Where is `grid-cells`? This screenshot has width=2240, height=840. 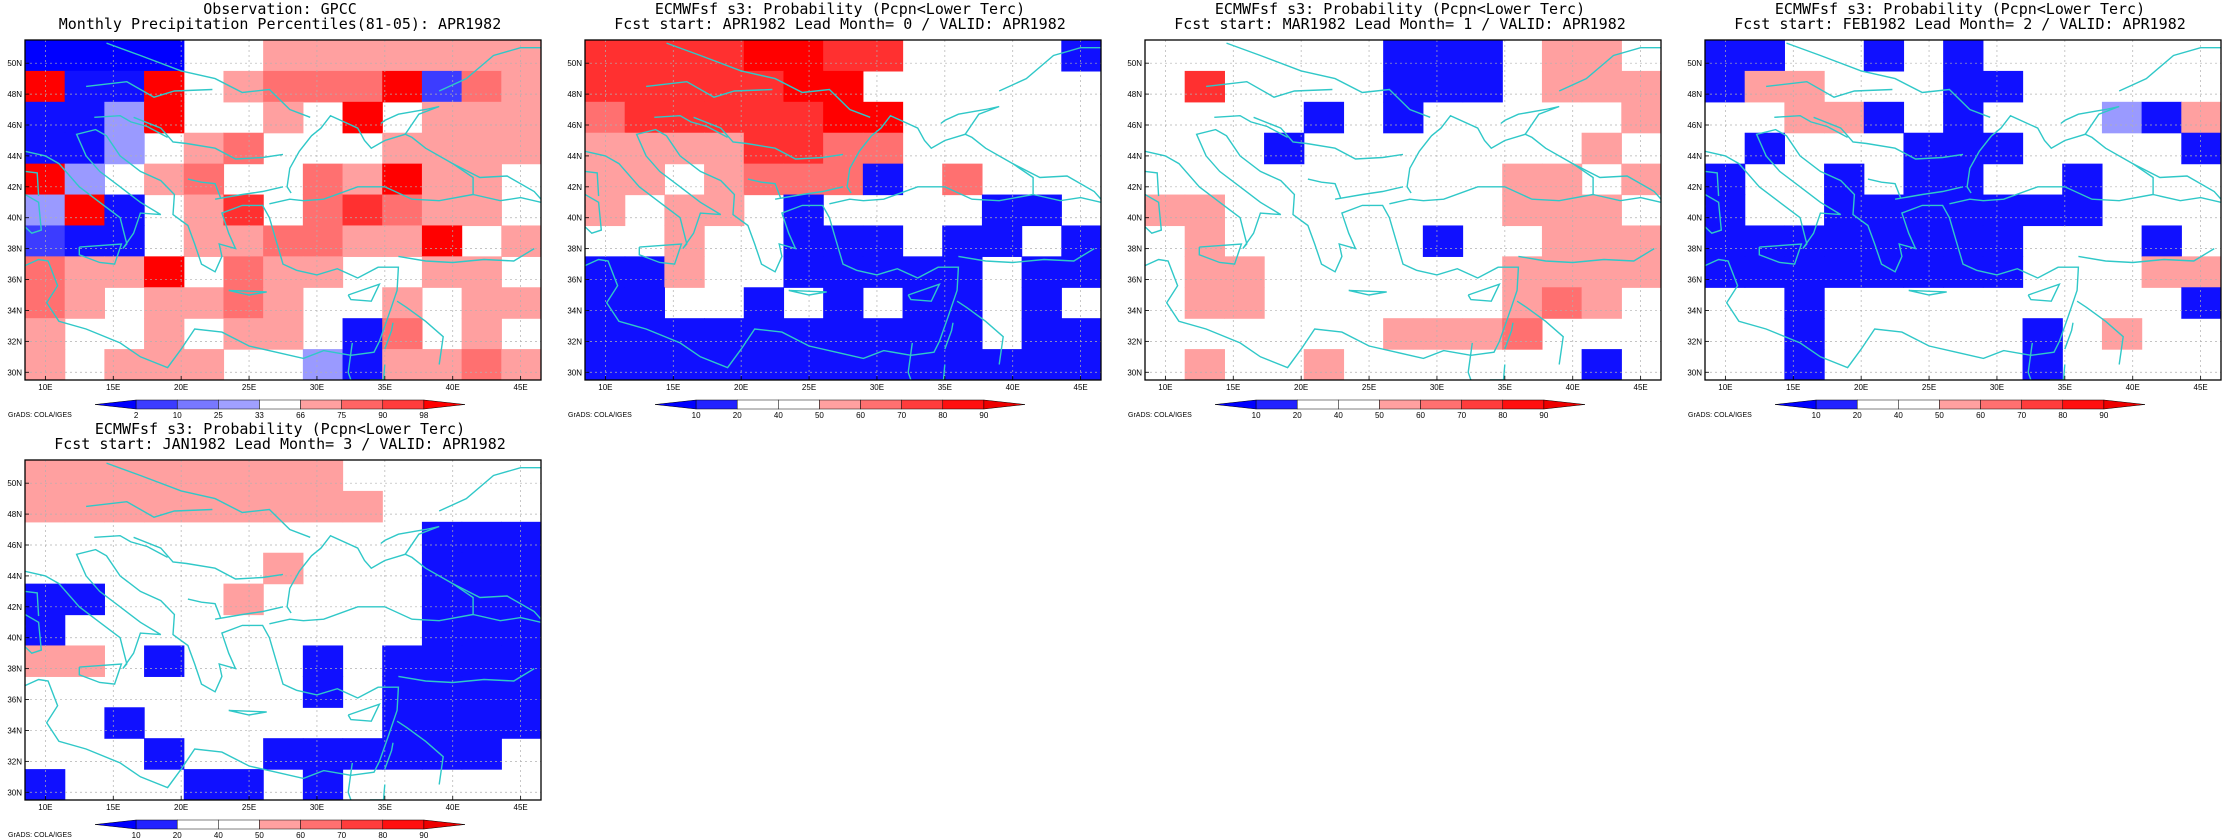 grid-cells is located at coordinates (283, 630).